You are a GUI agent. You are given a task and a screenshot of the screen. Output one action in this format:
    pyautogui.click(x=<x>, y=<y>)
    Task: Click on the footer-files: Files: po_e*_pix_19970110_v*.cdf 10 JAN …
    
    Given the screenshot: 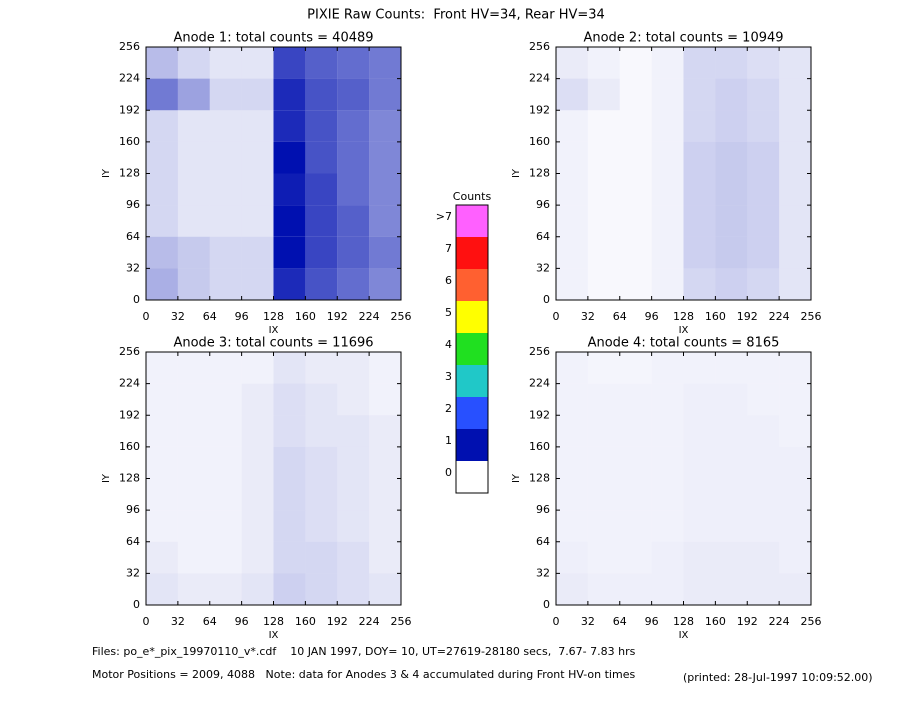 What is the action you would take?
    pyautogui.click(x=364, y=651)
    